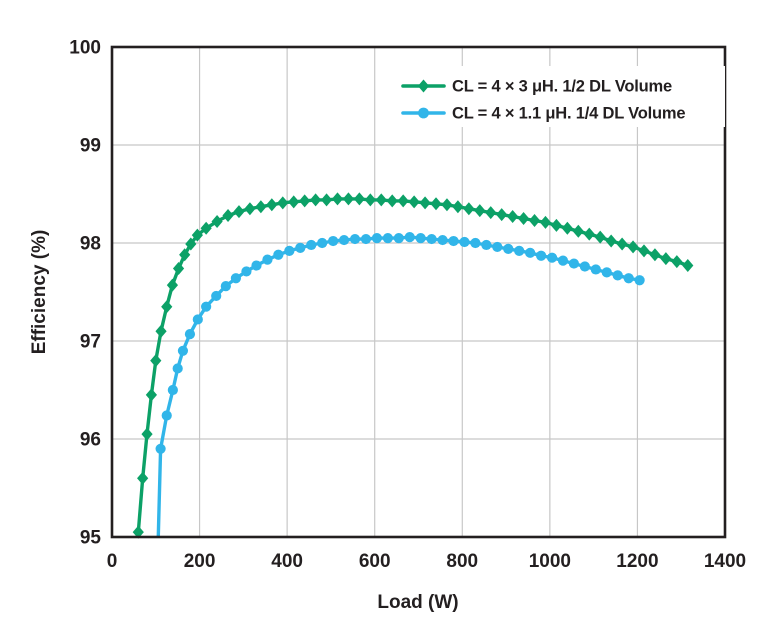 This screenshot has width=767, height=636. Describe the element at coordinates (90, 146) in the screenshot. I see `y-tick-label: 99` at that location.